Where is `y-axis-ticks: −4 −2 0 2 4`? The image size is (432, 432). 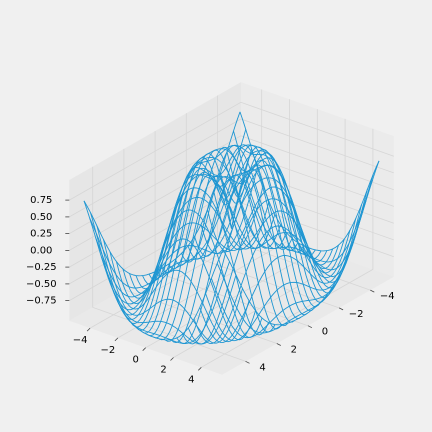
y-axis-ticks: −4 −2 0 2 4 is located at coordinates (320, 331).